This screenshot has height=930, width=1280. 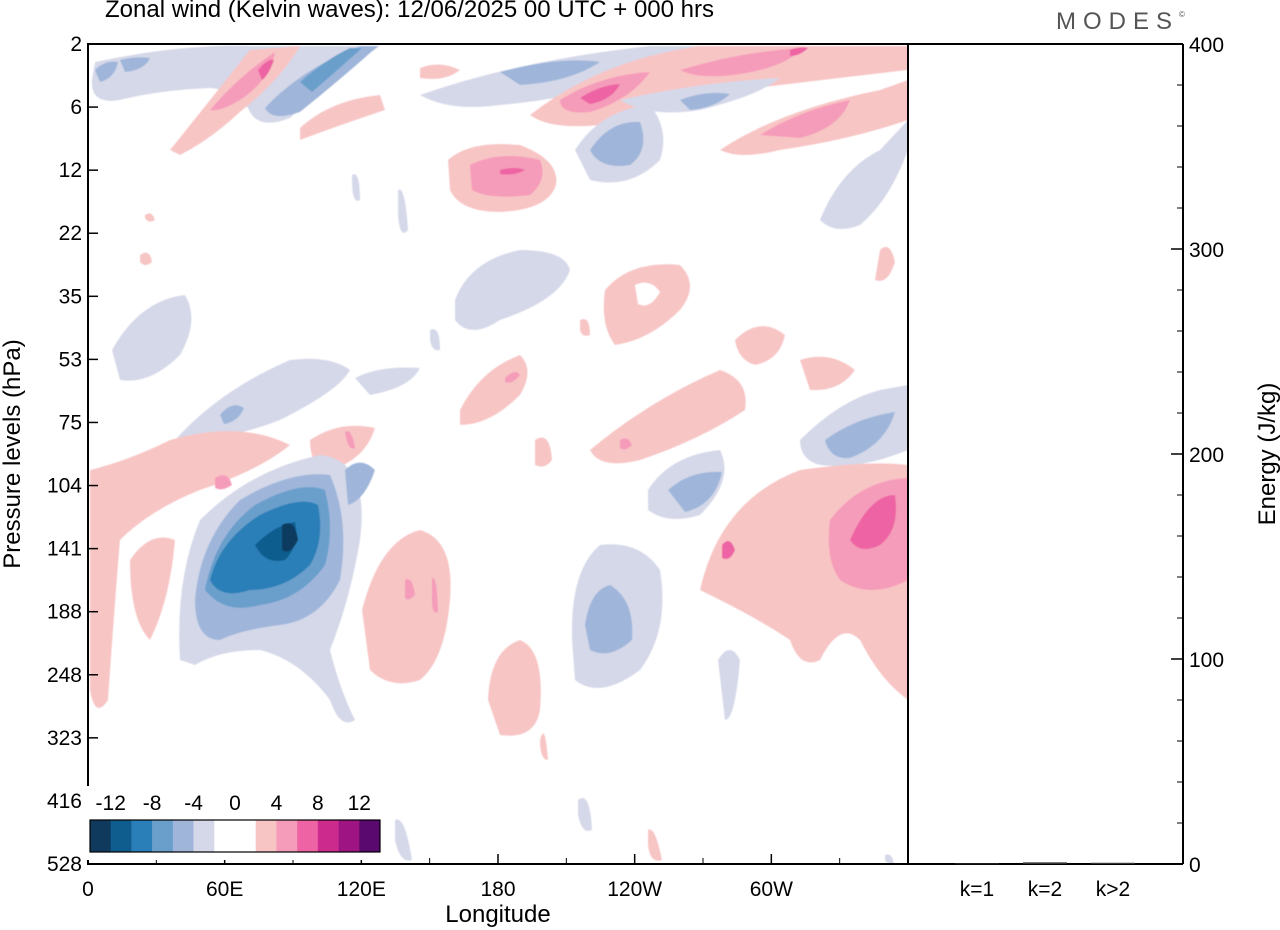 What do you see at coordinates (70, 170) in the screenshot?
I see `y-tick-label: 12` at bounding box center [70, 170].